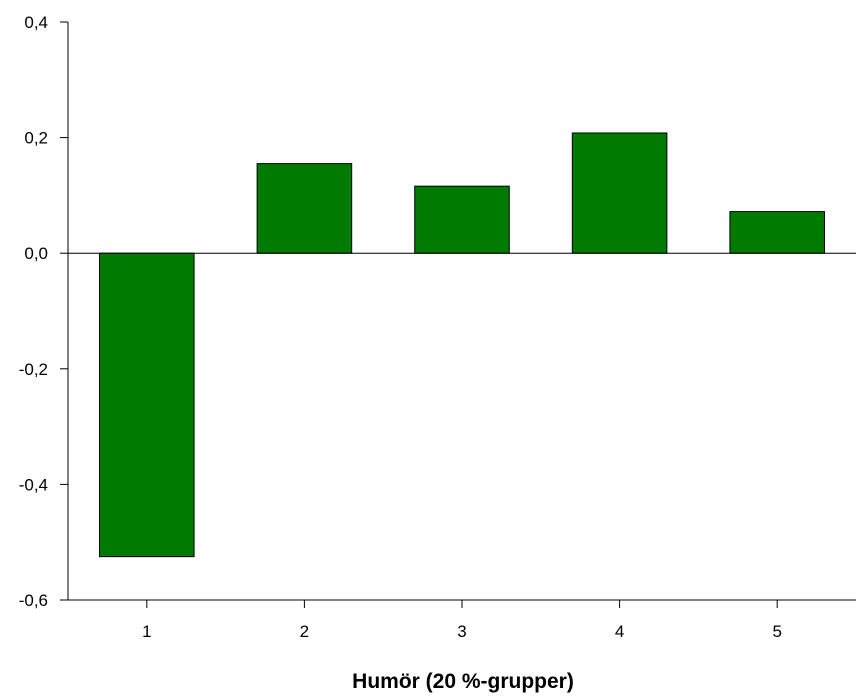 The width and height of the screenshot is (856, 698). I want to click on x-tick-label: 2, so click(304, 631).